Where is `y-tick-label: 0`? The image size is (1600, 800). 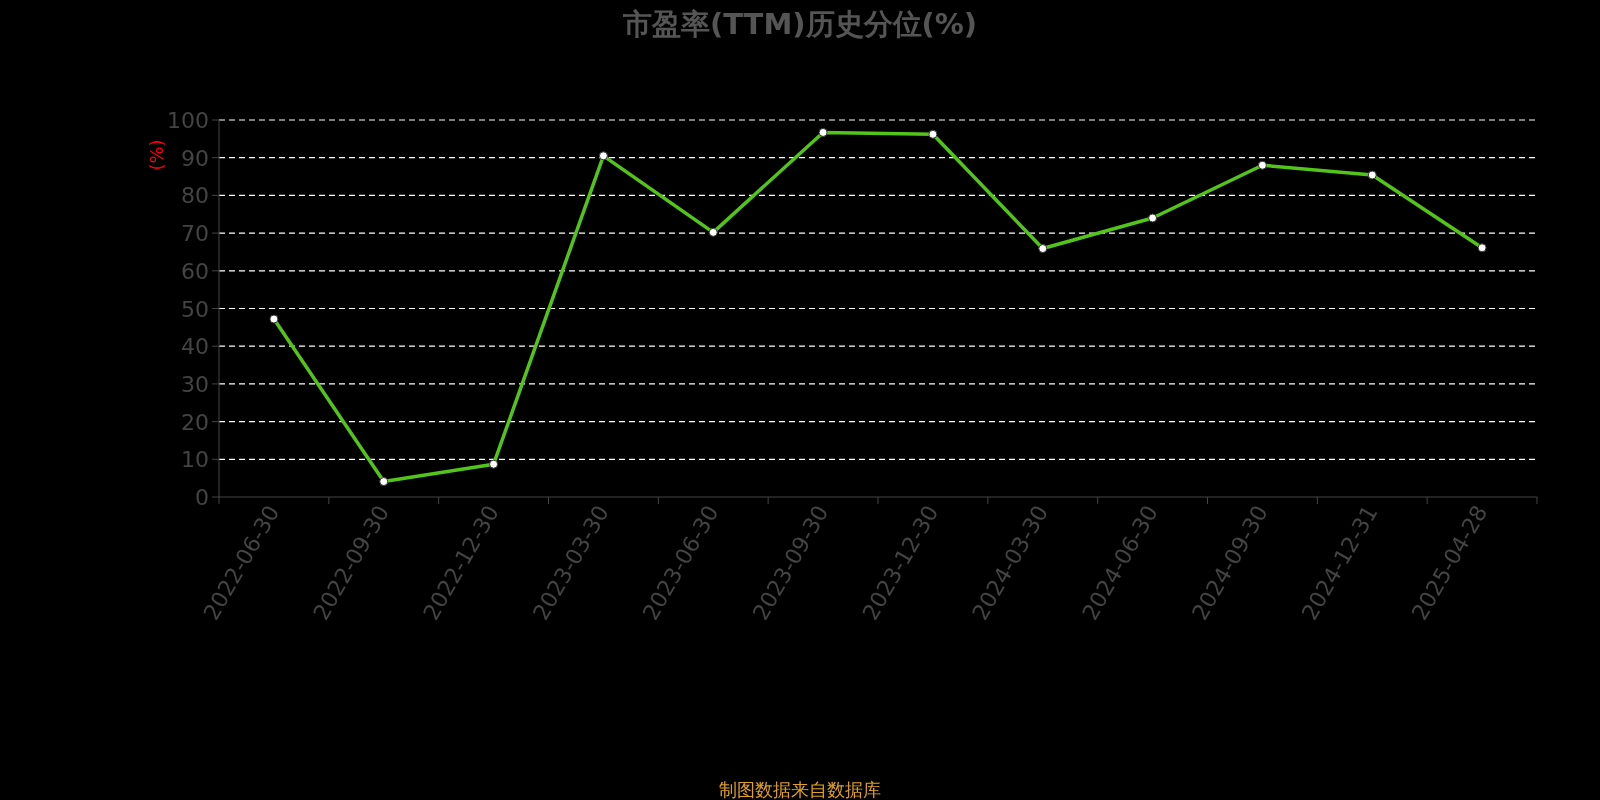
y-tick-label: 0 is located at coordinates (202, 497).